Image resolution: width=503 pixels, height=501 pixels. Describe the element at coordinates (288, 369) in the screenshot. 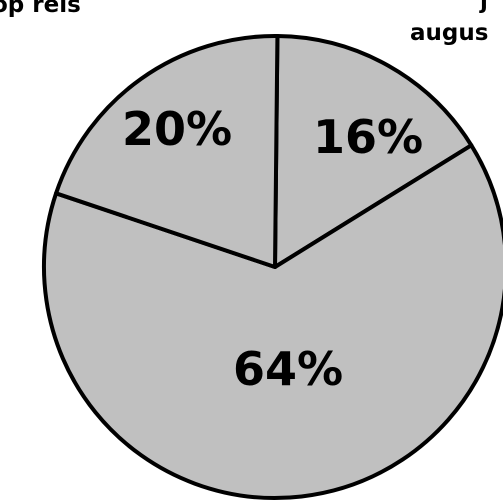

I see `slice-label-64: 64%` at that location.